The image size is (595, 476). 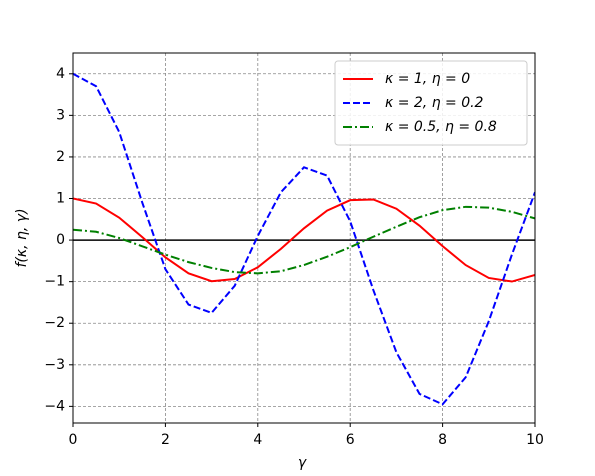 I want to click on y-tick-label: 4, so click(x=60, y=74).